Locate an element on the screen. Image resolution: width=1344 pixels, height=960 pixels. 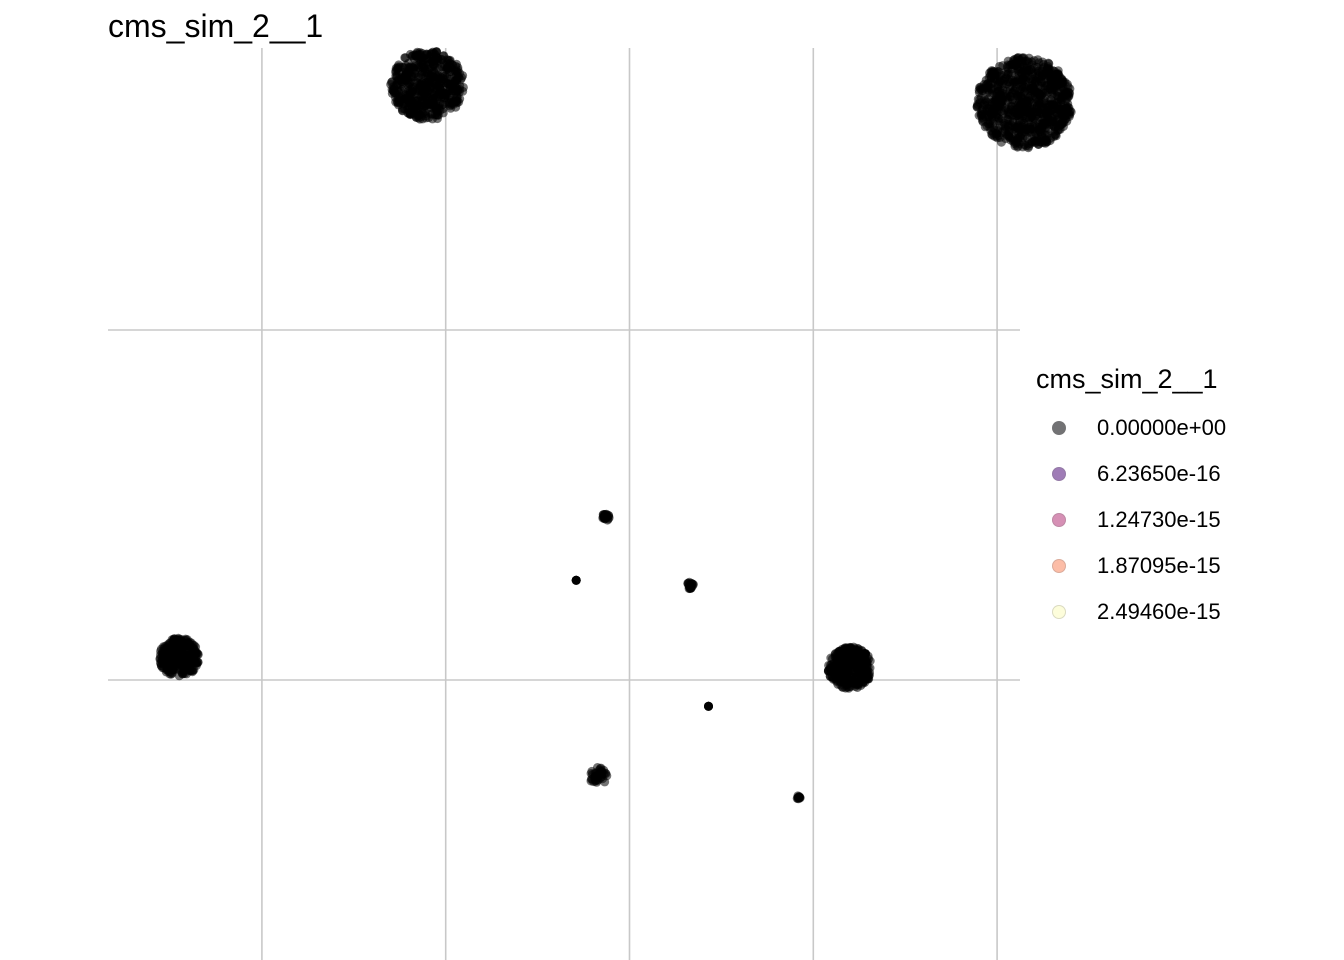
legend-label: 1.24730e-15 is located at coordinates (1159, 519).